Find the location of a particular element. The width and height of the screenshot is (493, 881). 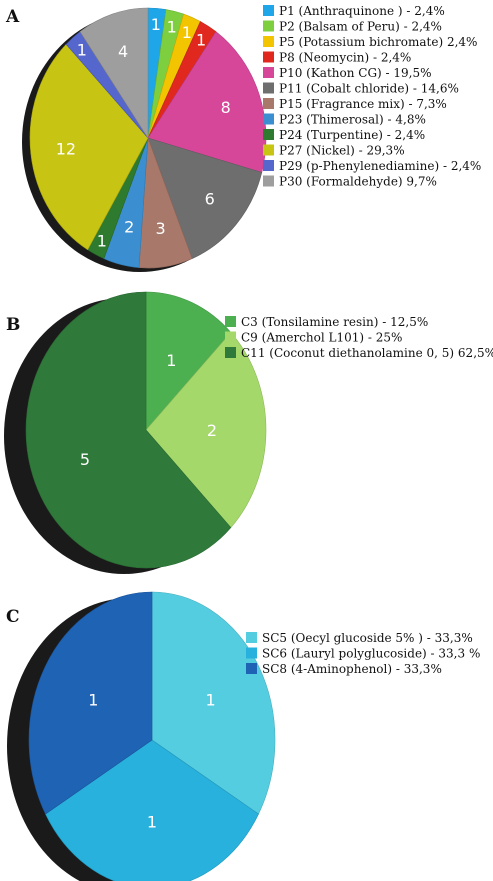

slice-value-label: 12 is located at coordinates (66, 148).